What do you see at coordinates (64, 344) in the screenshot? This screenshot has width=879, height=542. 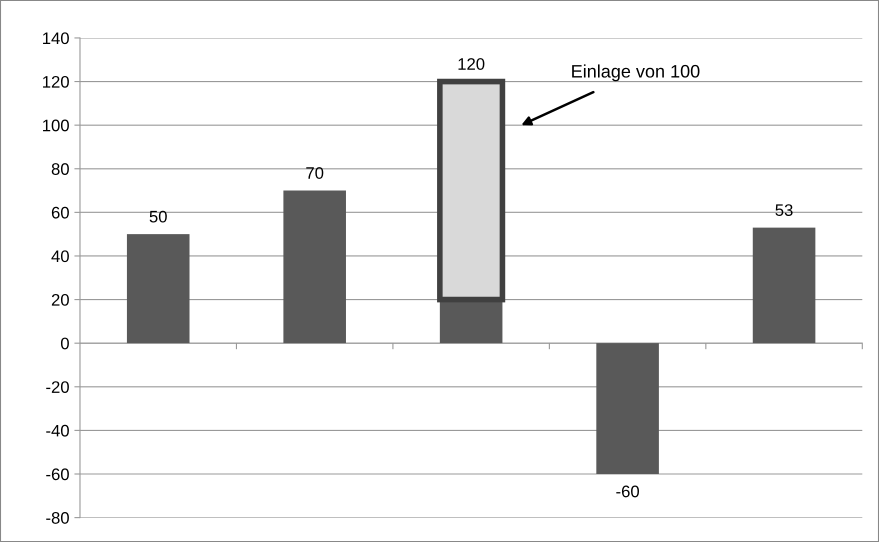 I see `y-tick-label: 0` at bounding box center [64, 344].